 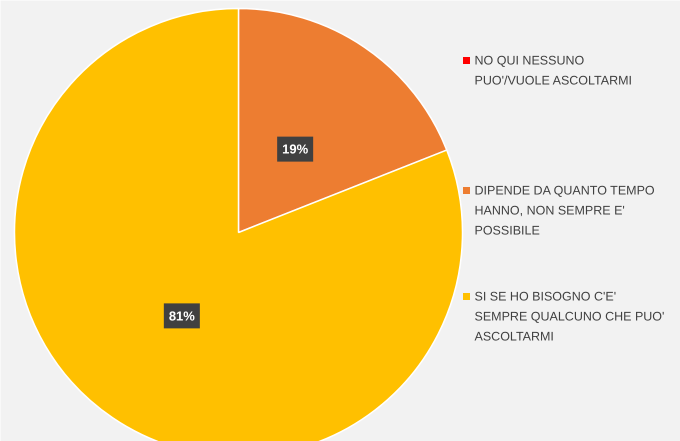 I want to click on legend-label: NO QUI NESSUNO PUO'/VUOLE ASCOLTARMI, so click(x=553, y=71).